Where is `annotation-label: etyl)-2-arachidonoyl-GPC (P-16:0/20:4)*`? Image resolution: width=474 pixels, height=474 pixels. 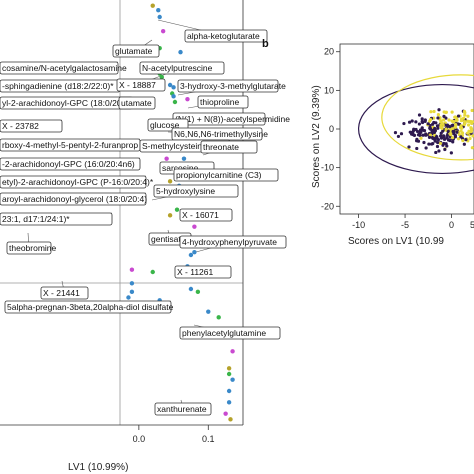 annotation-label: etyl)-2-arachidonoyl-GPC (P-16:0/20:4)* is located at coordinates (77, 182).